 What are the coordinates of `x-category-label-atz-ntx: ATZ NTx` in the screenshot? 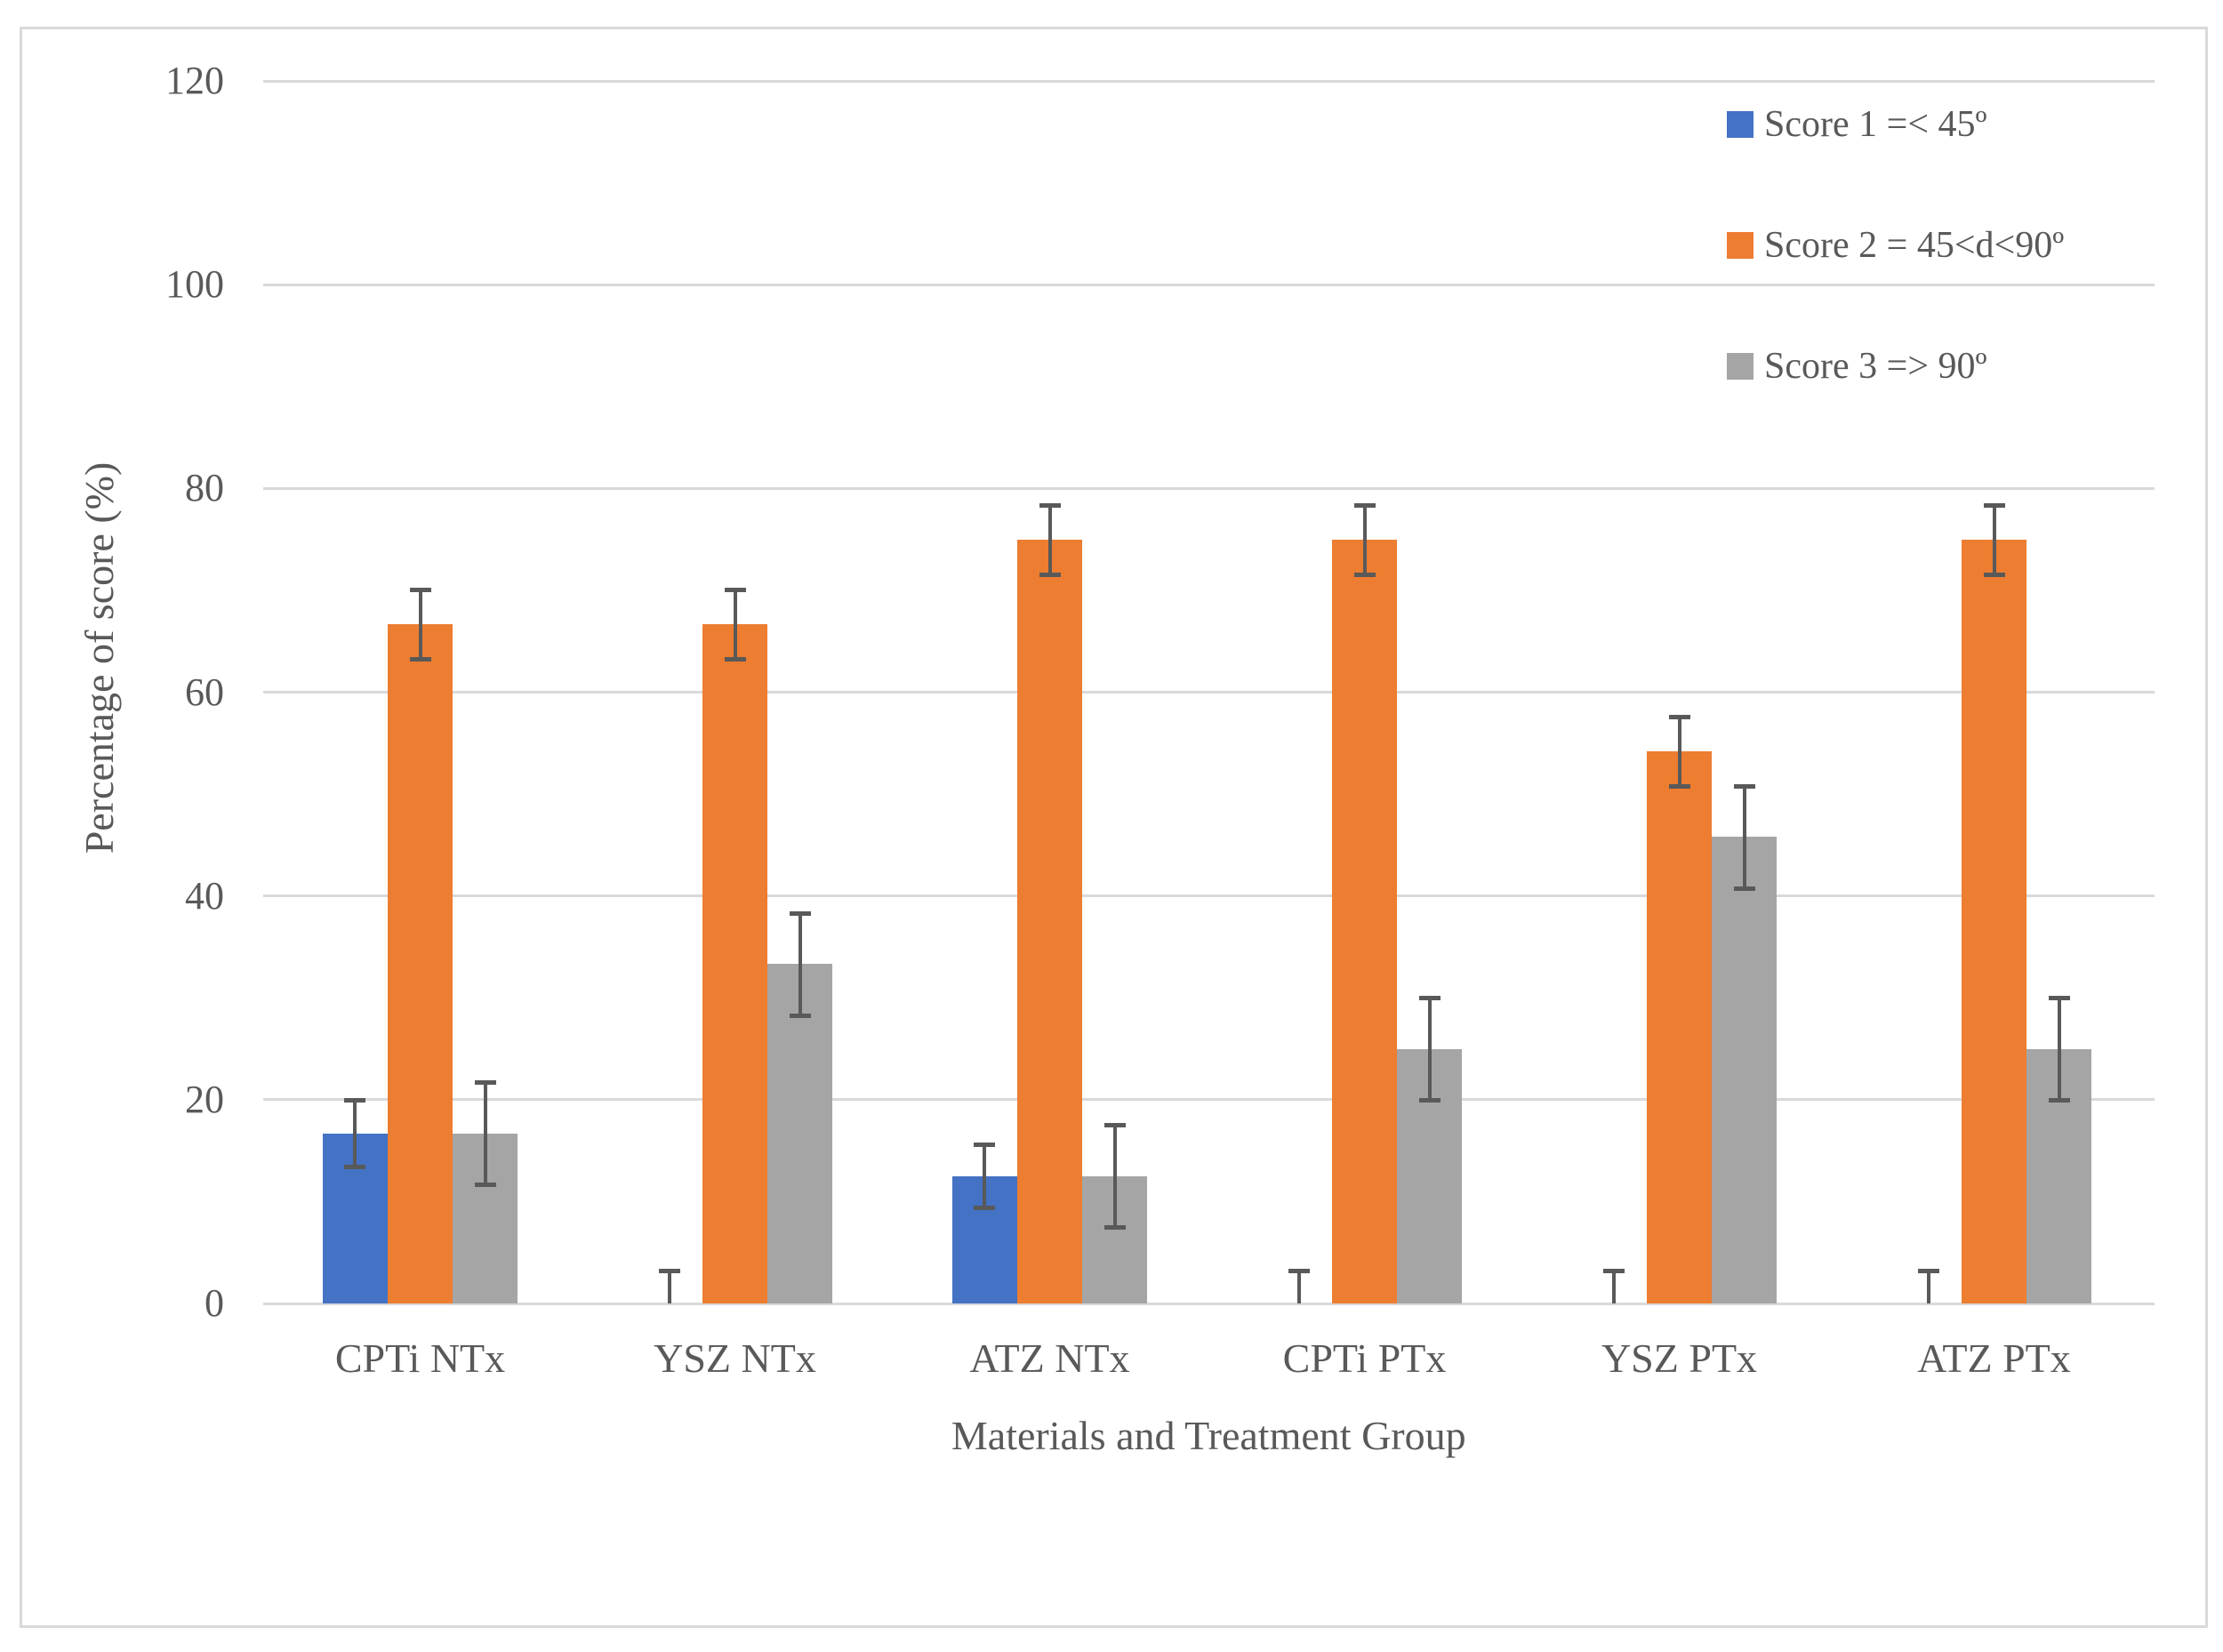 It's located at (1049, 1358).